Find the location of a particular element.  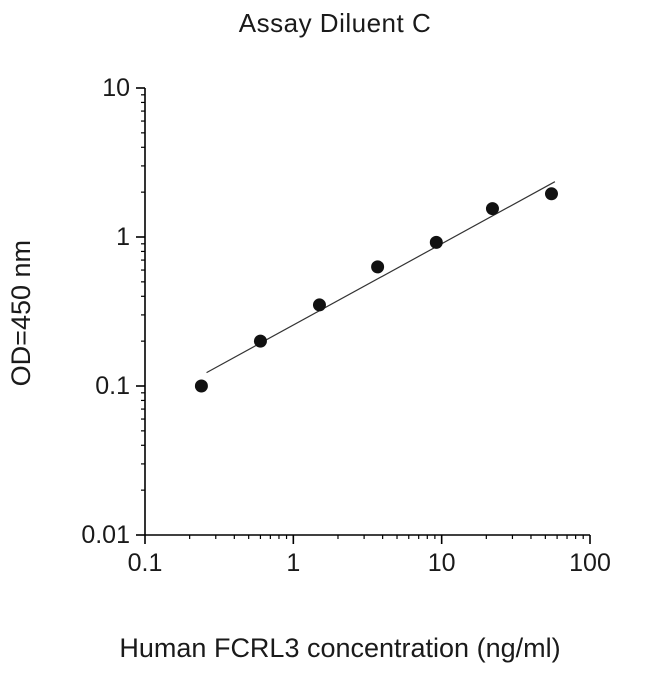

x-tick-label: 10 is located at coordinates (442, 563).